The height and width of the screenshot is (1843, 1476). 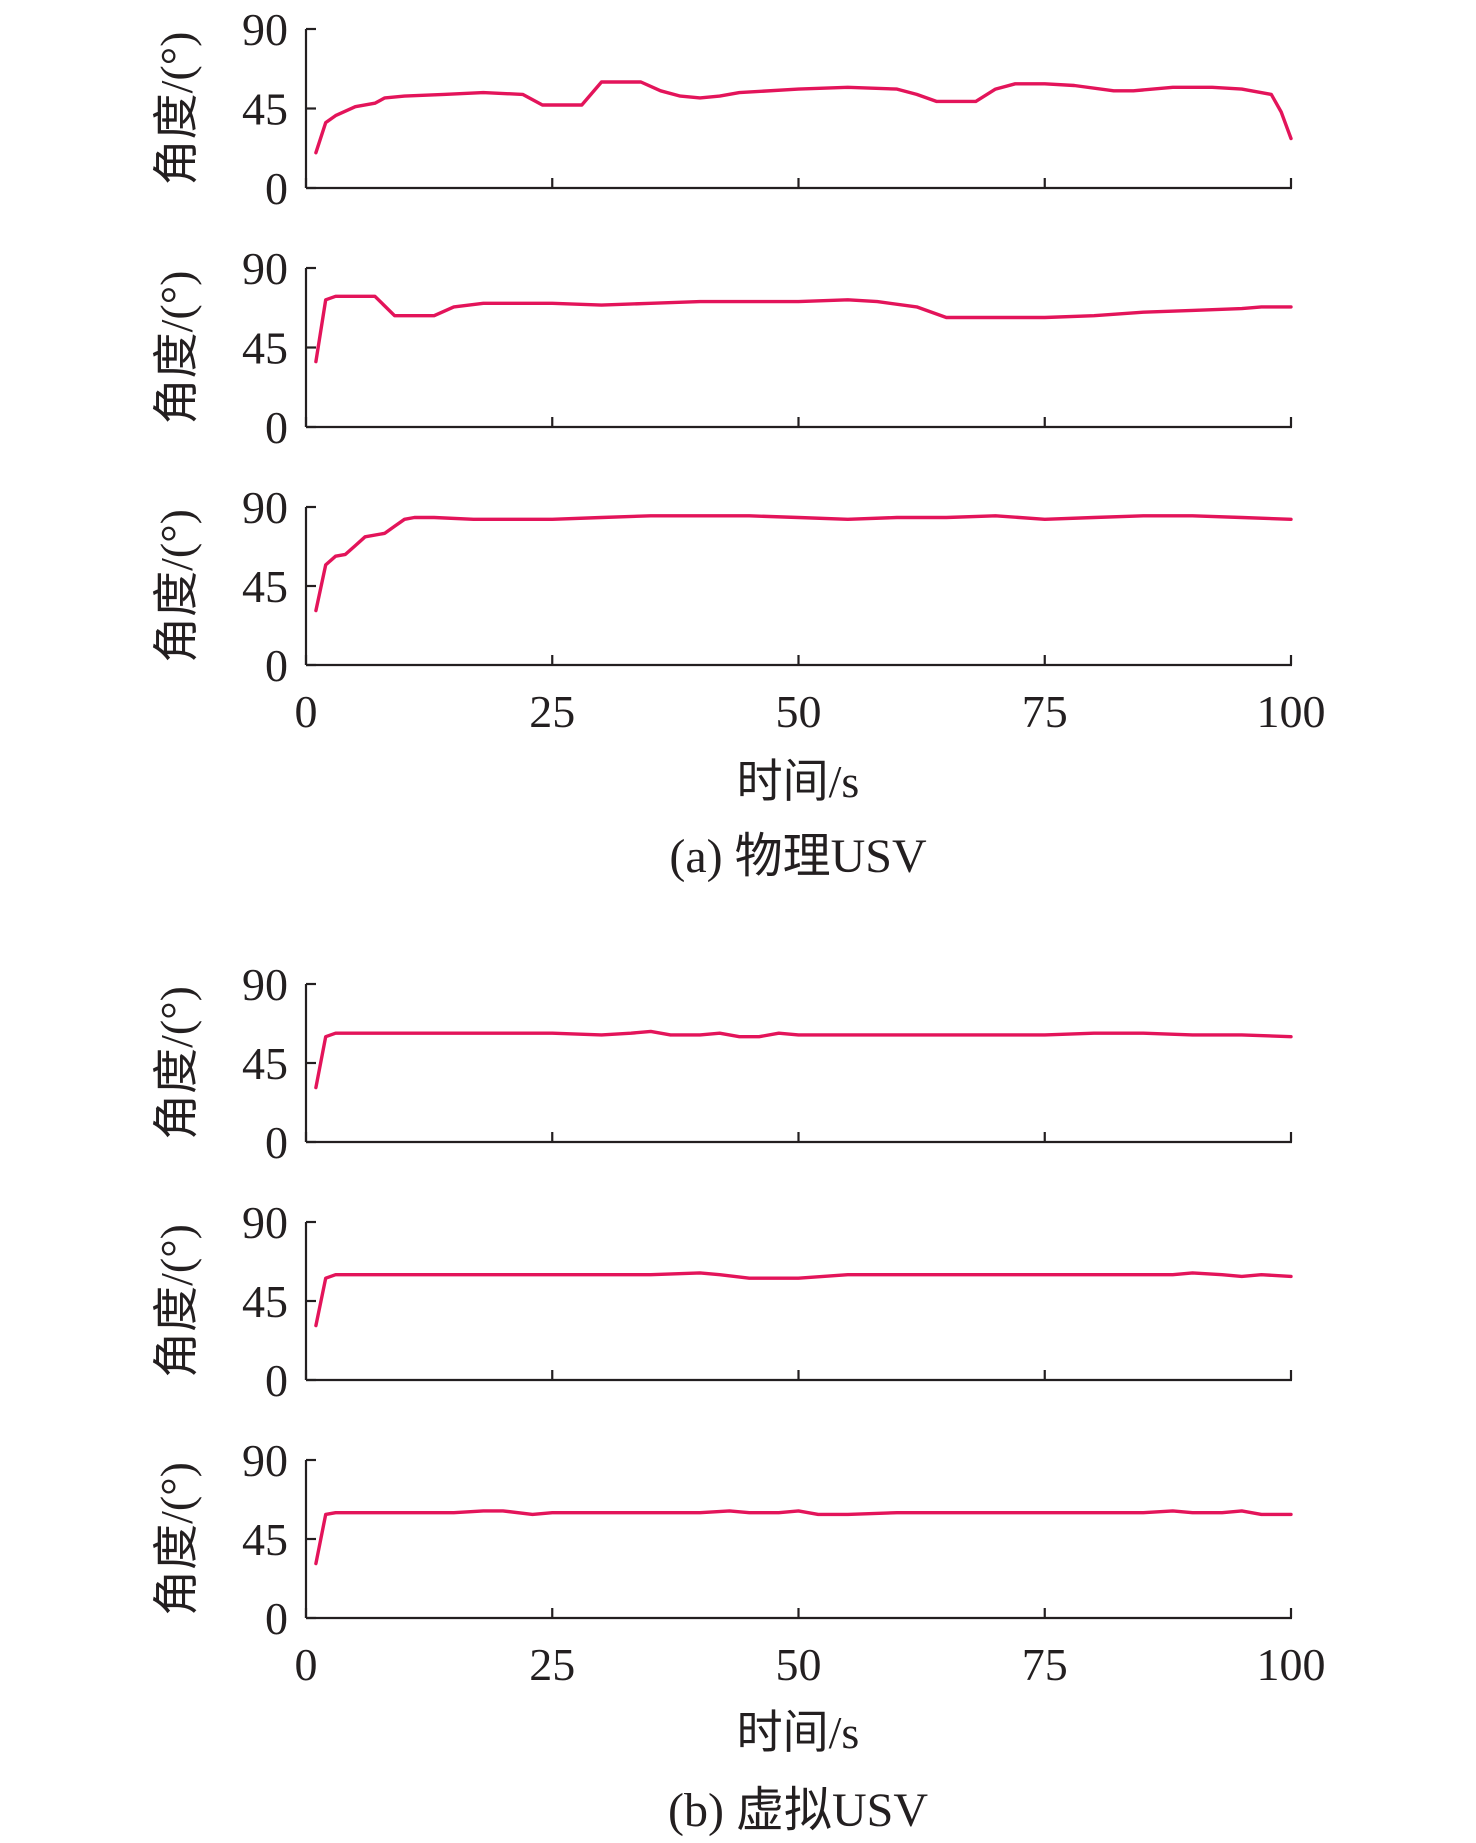 I want to click on panel-1: 0 45 90 角度/(°), so click(x=722, y=348).